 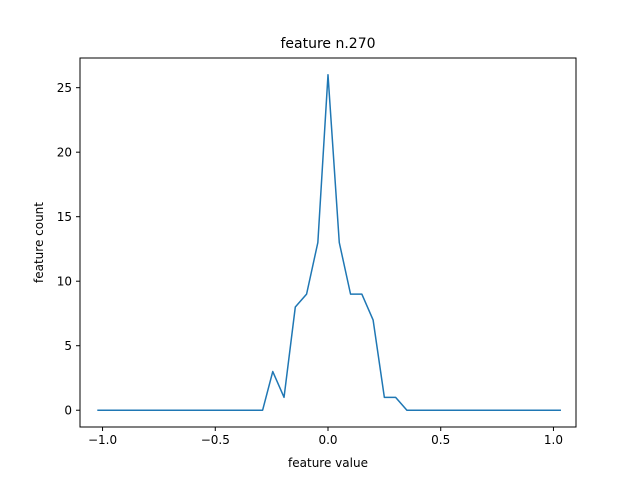 I want to click on x-axis-label: feature value, so click(x=328, y=463).